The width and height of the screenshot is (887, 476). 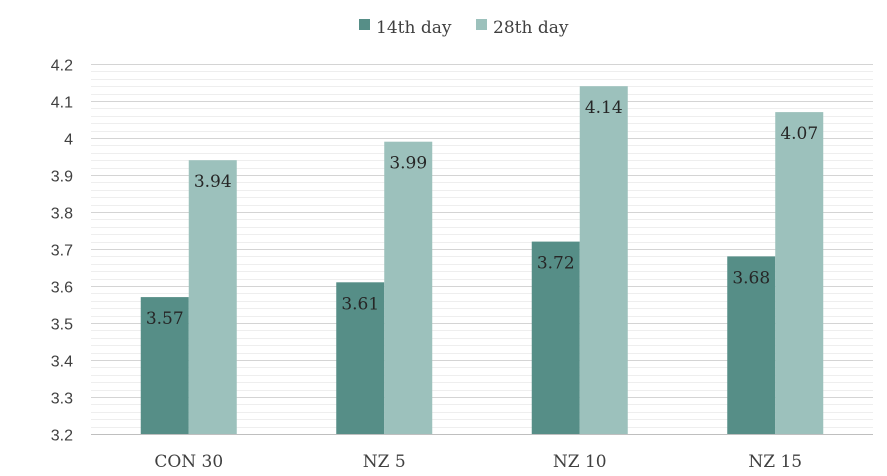 I want to click on legend-swatch-28th-day, so click(x=481, y=24).